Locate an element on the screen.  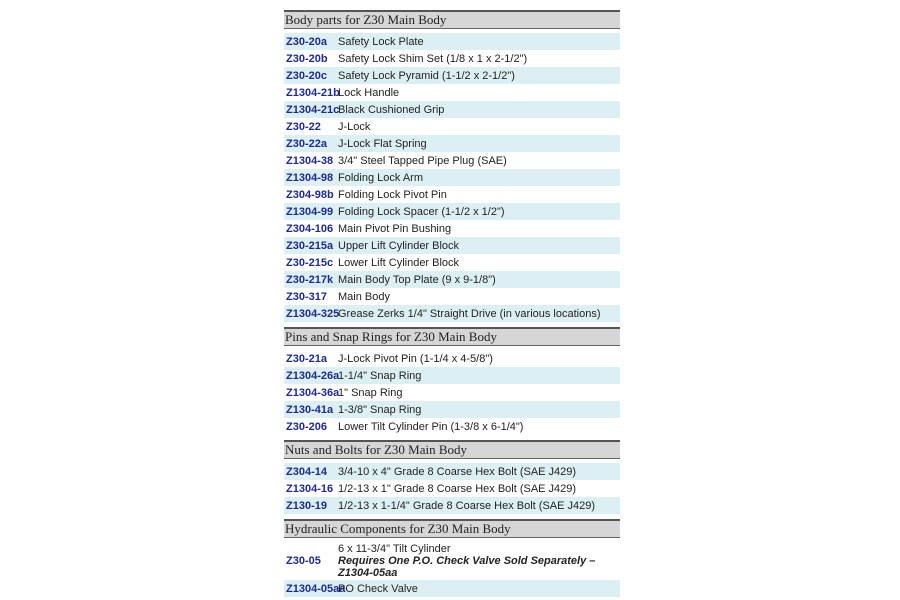
part-number-link: Z30-21a is located at coordinates (306, 358).